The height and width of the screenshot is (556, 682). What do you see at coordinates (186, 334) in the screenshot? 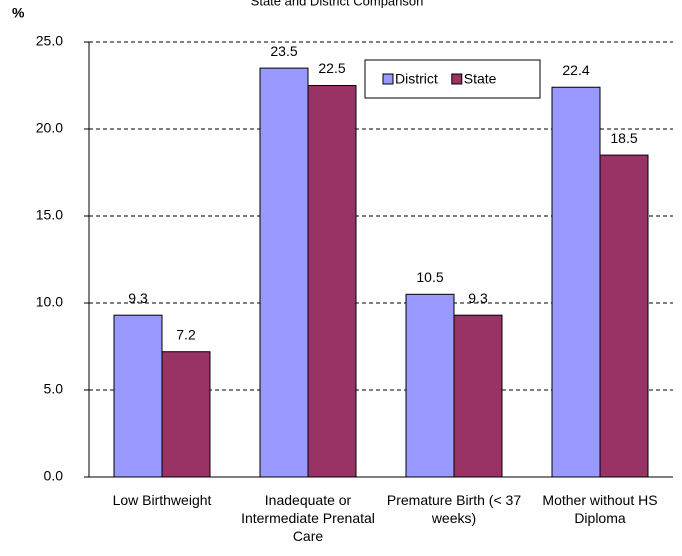
I see `data-label: 7.2` at bounding box center [186, 334].